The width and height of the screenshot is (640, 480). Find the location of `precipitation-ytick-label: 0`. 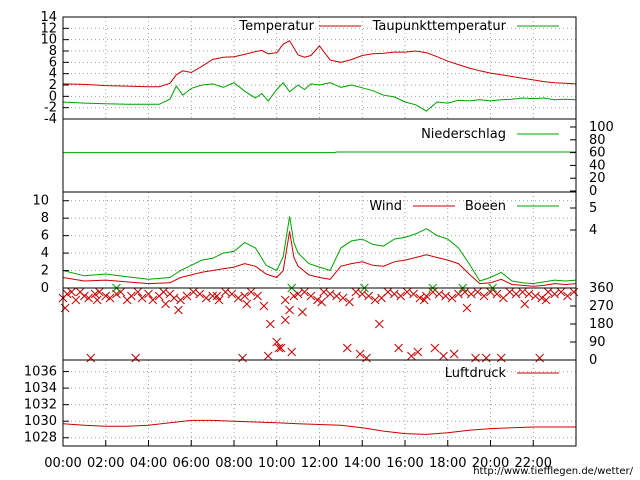

precipitation-ytick-label: 0 is located at coordinates (593, 191).